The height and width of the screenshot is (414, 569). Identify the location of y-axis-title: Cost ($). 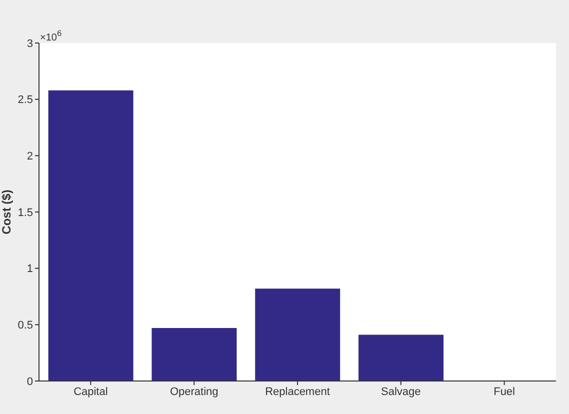
(7, 212).